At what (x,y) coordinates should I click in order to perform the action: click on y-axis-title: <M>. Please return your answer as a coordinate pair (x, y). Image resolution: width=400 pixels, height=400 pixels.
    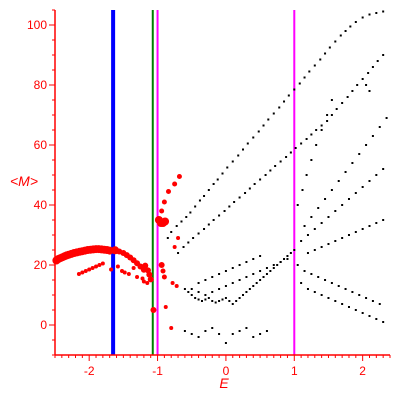
    Looking at the image, I should click on (24, 181).